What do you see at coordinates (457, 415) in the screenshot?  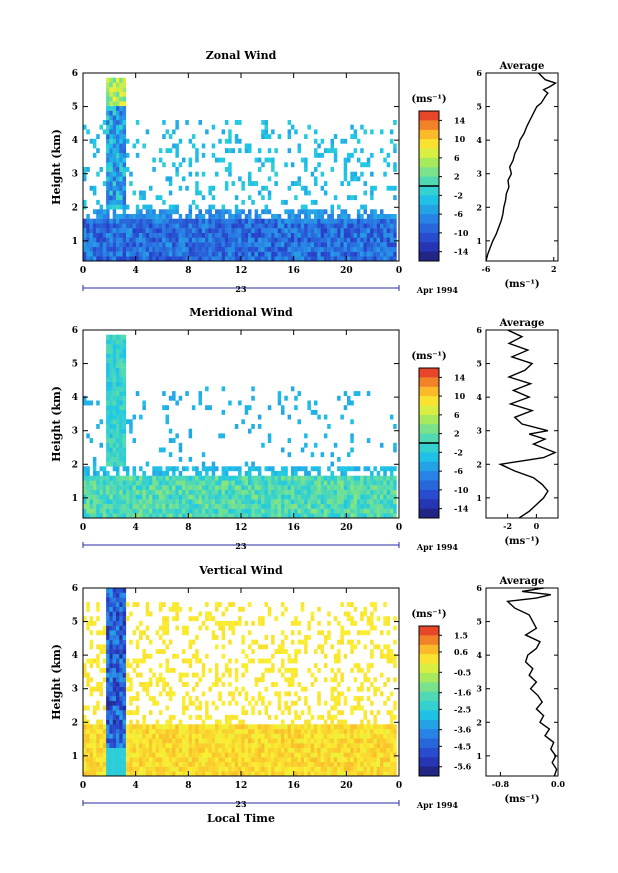 I see `colorbar-tick-label: 6` at bounding box center [457, 415].